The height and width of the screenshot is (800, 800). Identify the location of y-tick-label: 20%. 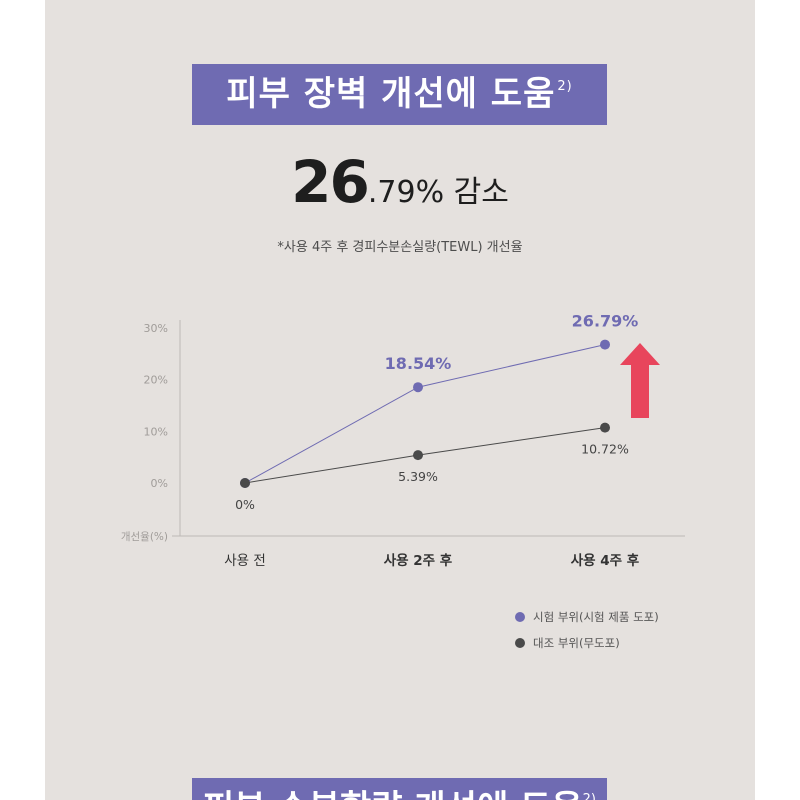
(156, 380).